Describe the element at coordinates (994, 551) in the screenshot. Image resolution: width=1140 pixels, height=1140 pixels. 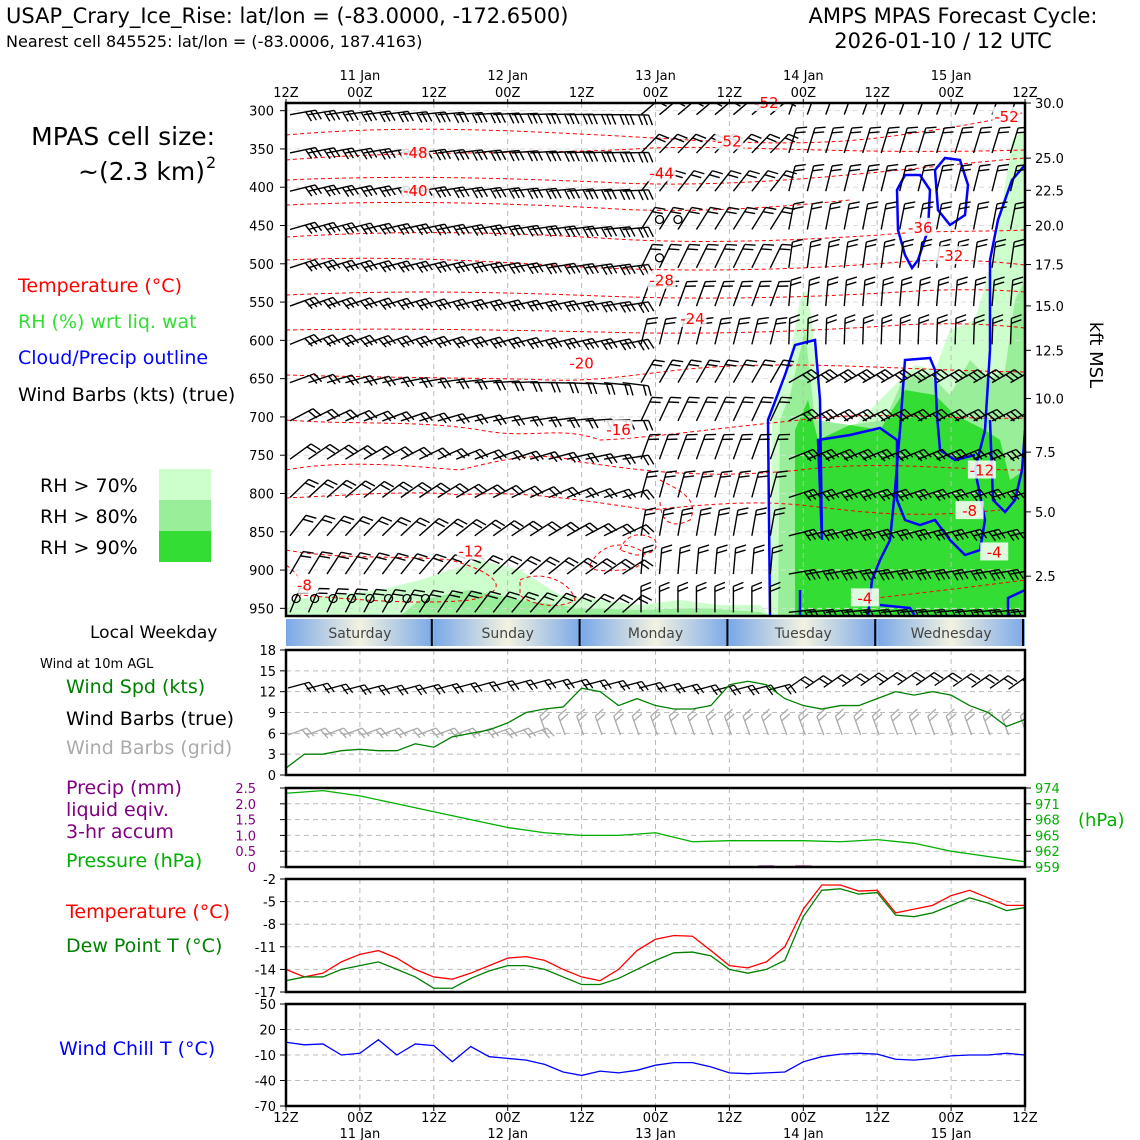
I see `temperature-label-bg` at that location.